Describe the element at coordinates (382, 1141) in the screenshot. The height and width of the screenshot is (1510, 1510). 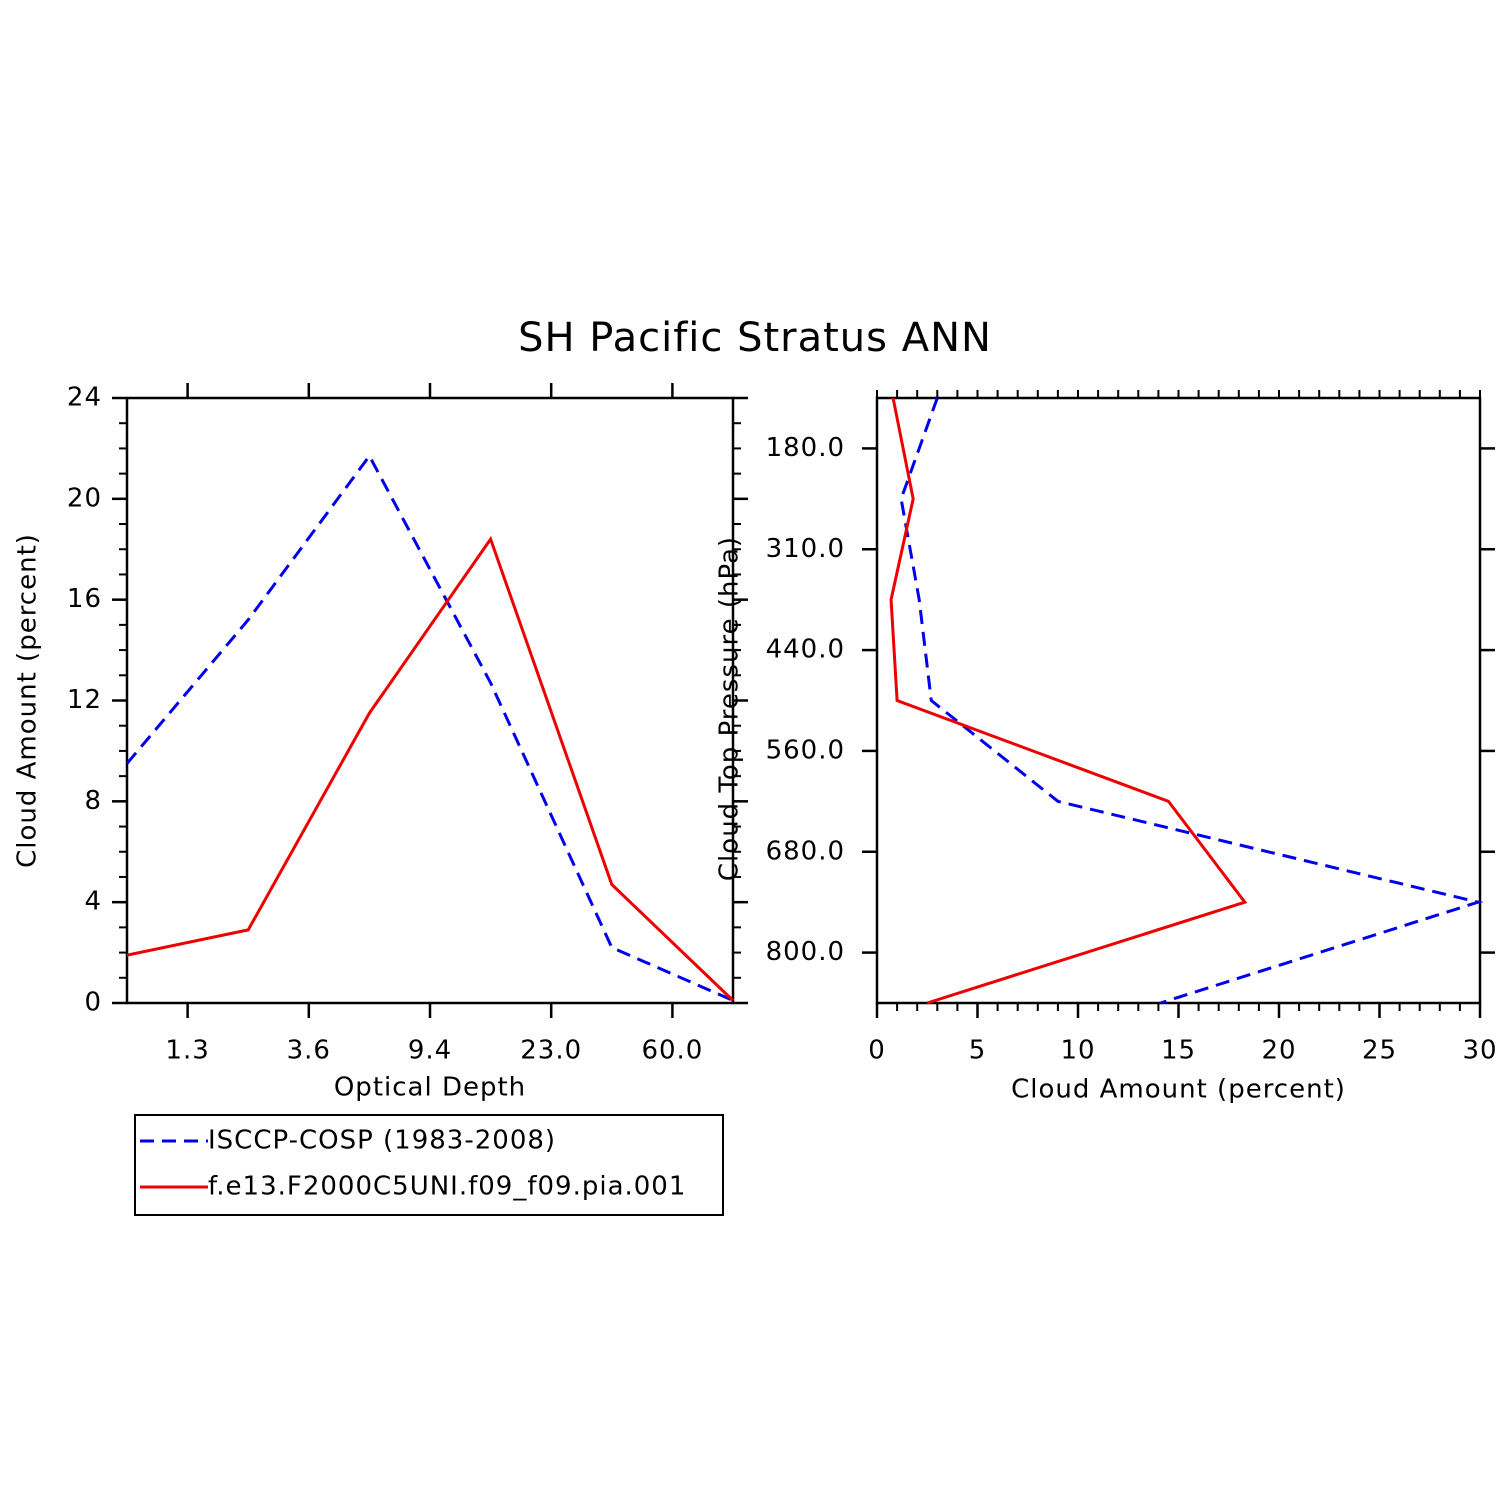
I see `legend-label: ISCCP-COSP (1983-2008)` at that location.